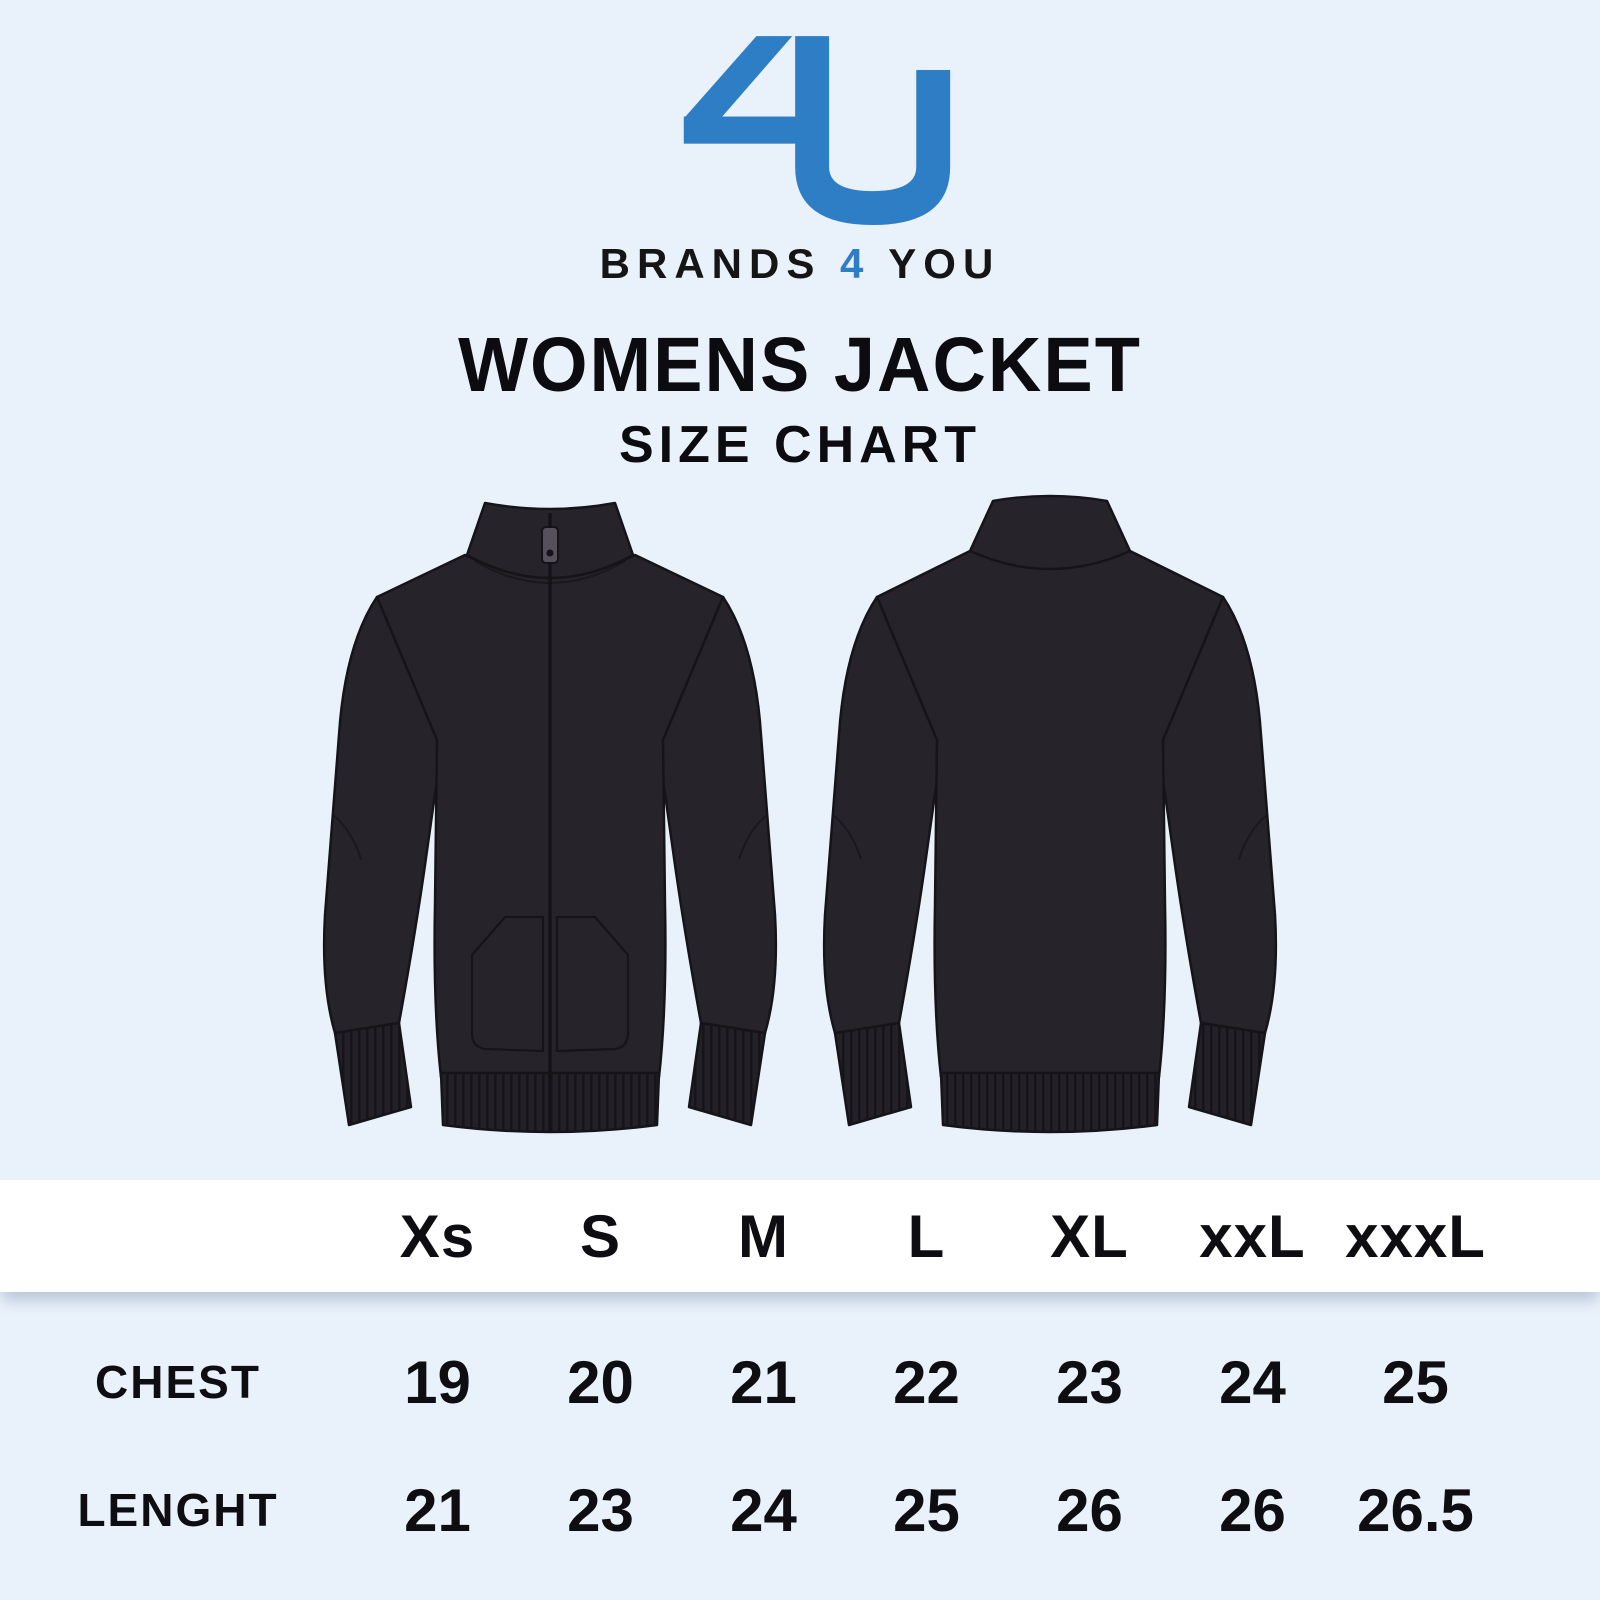  What do you see at coordinates (800, 1382) in the screenshot?
I see `table-row-chest: CHEST 19 20 21 22 23 24 25` at bounding box center [800, 1382].